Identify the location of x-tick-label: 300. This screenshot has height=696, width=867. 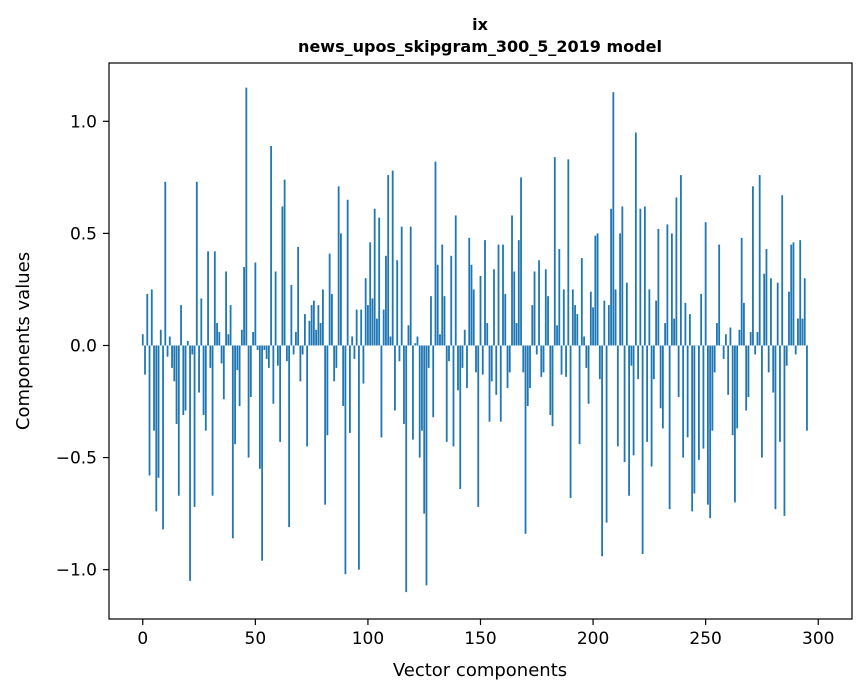
(818, 639).